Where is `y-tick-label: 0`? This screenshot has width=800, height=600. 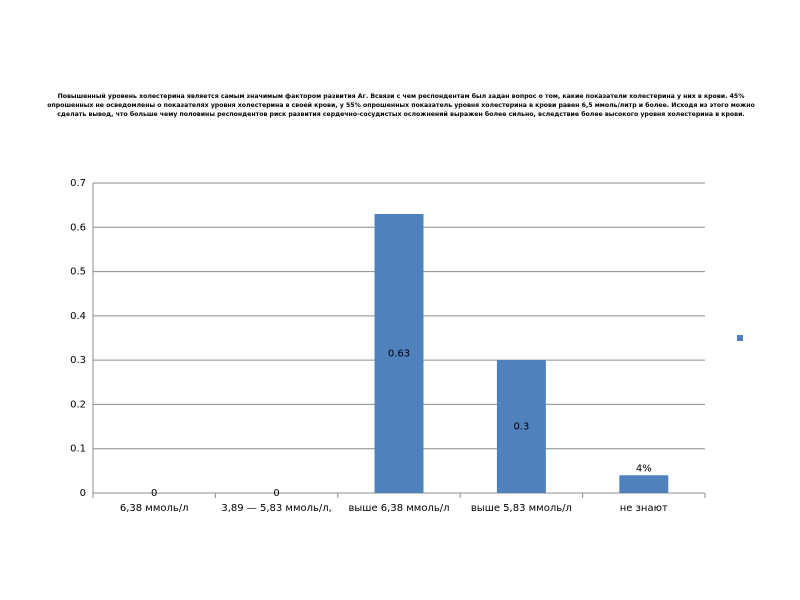 y-tick-label: 0 is located at coordinates (83, 493).